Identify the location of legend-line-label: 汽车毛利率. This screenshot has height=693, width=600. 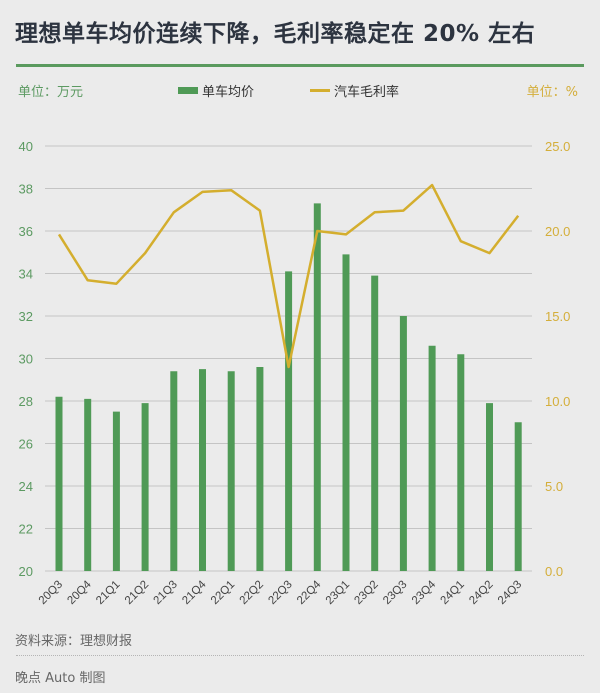
(367, 92).